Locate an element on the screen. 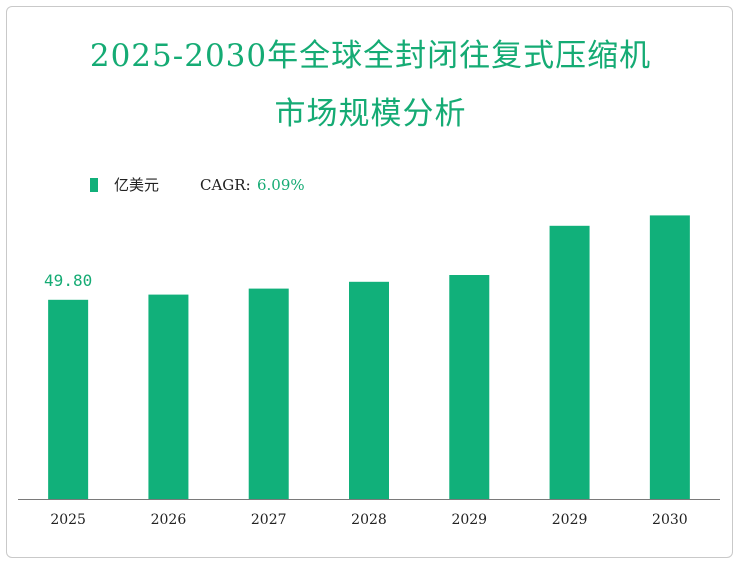  x-tick-label-4: 2029 is located at coordinates (469, 520).